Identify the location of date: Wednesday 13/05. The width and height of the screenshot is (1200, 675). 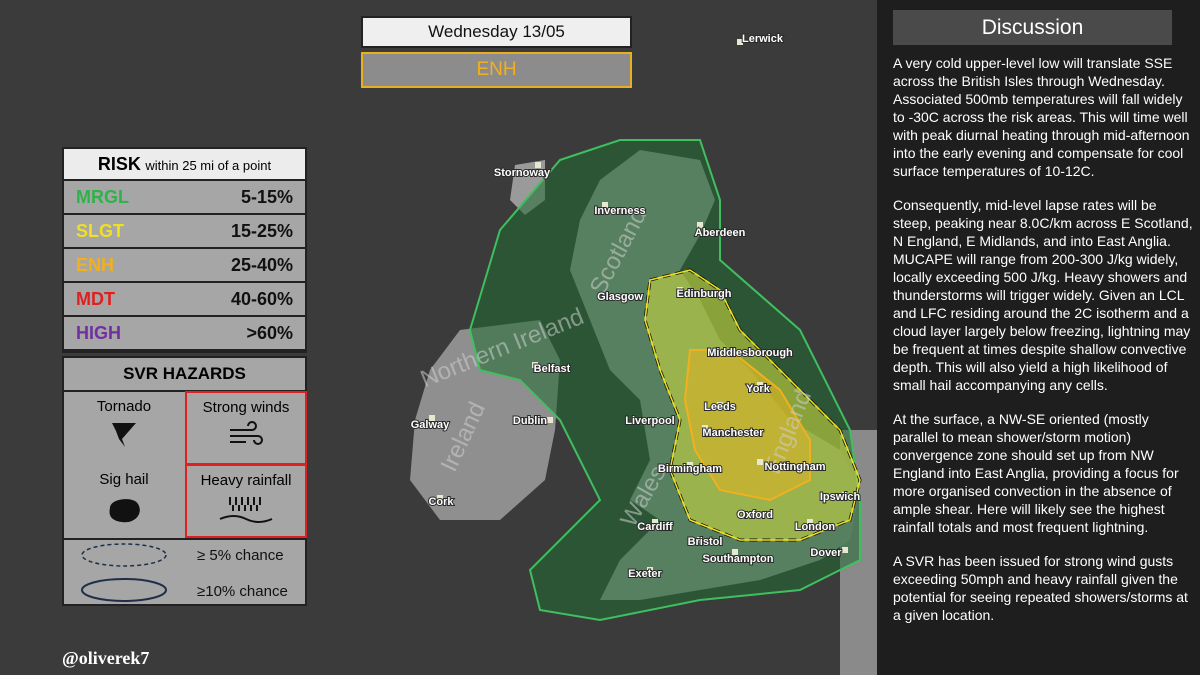
(496, 31).